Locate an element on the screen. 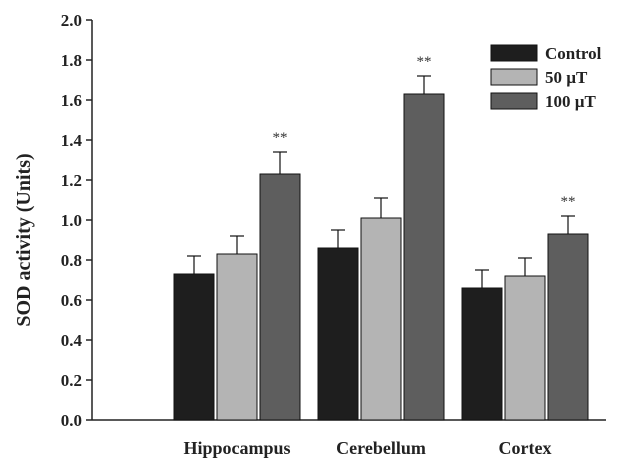 Image resolution: width=626 pixels, height=459 pixels. category-label: Cortex is located at coordinates (525, 448).